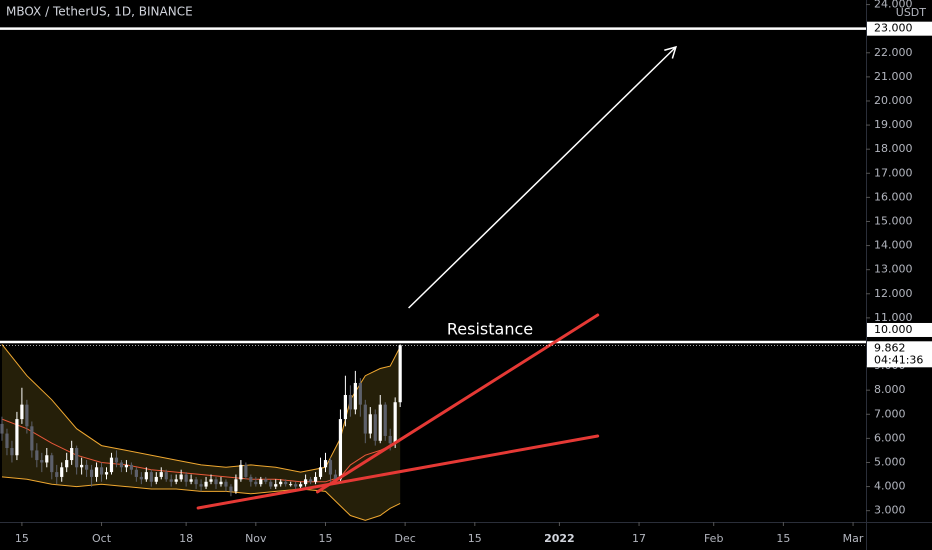 This screenshot has width=932, height=550. What do you see at coordinates (890, 347) in the screenshot?
I see `last-price-label: 9.862` at bounding box center [890, 347].